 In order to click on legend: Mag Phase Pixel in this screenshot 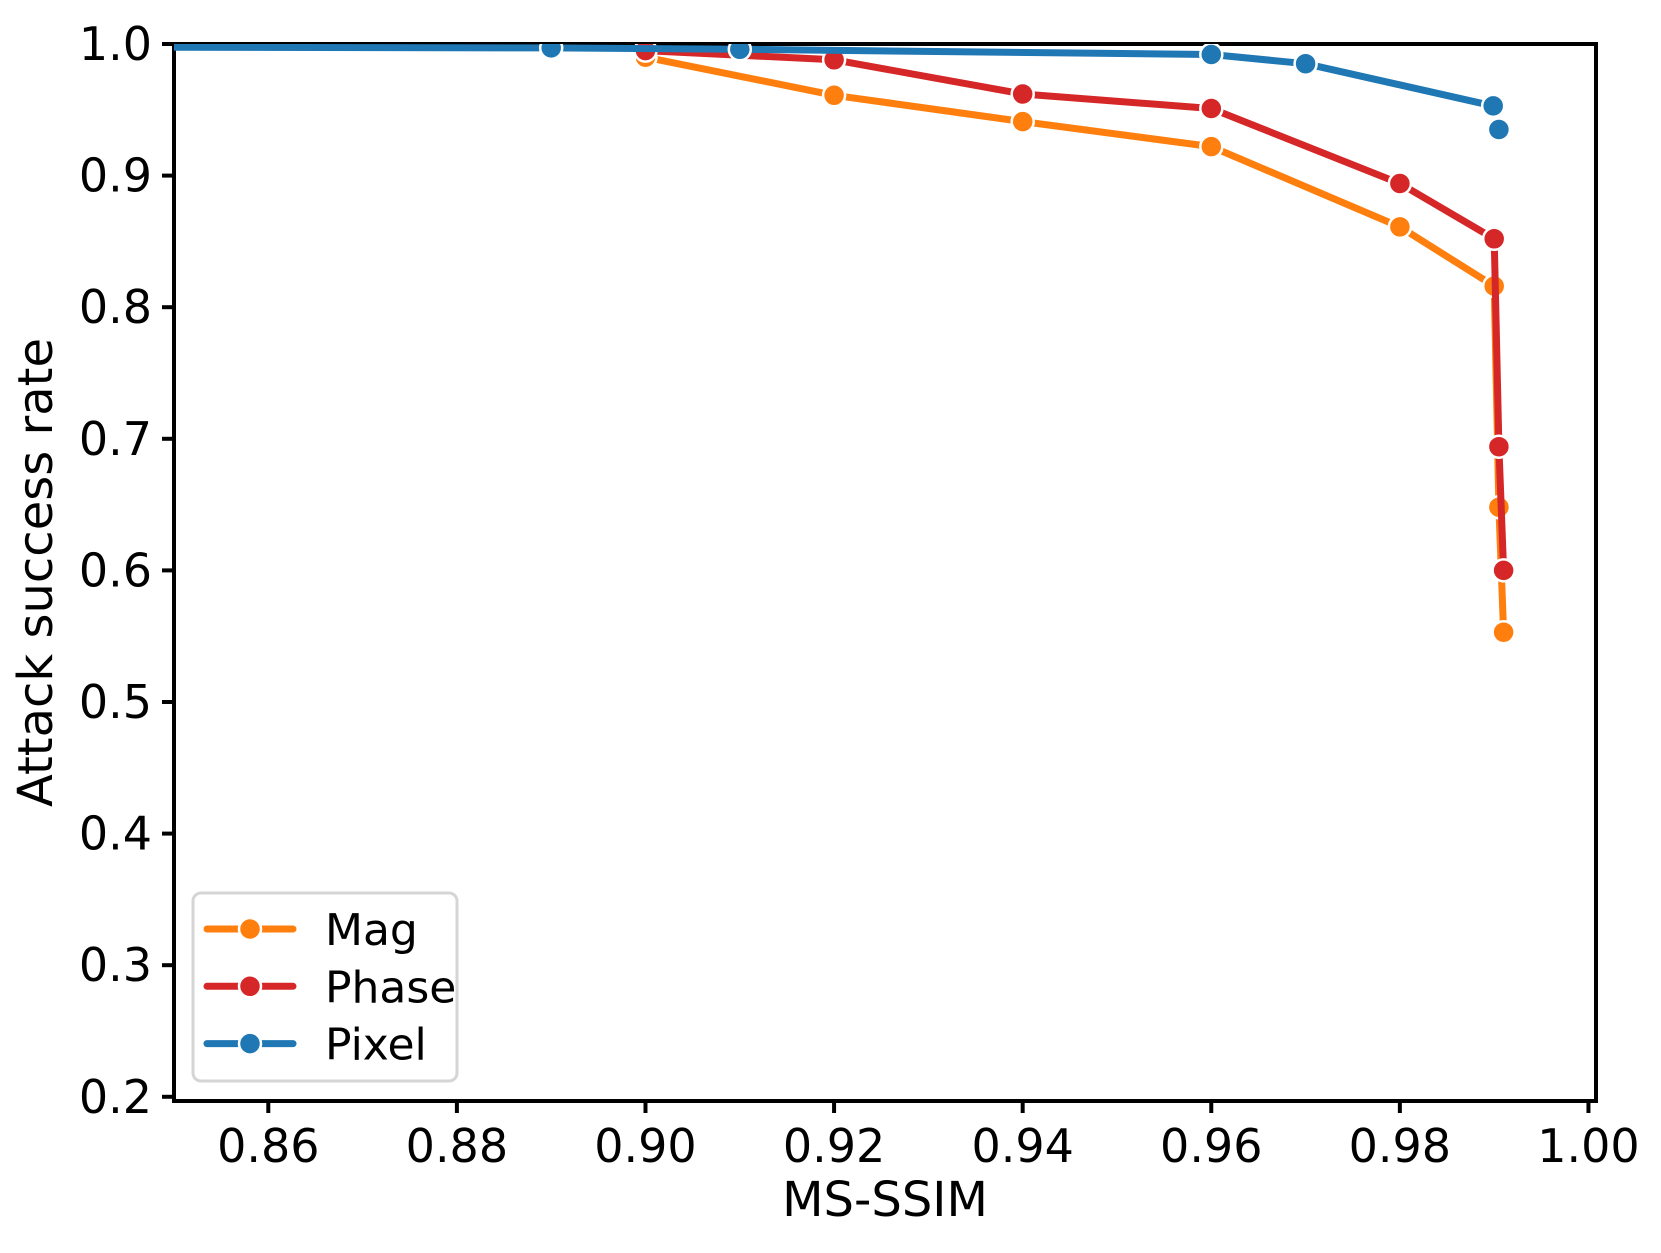, I will do `click(325, 987)`.